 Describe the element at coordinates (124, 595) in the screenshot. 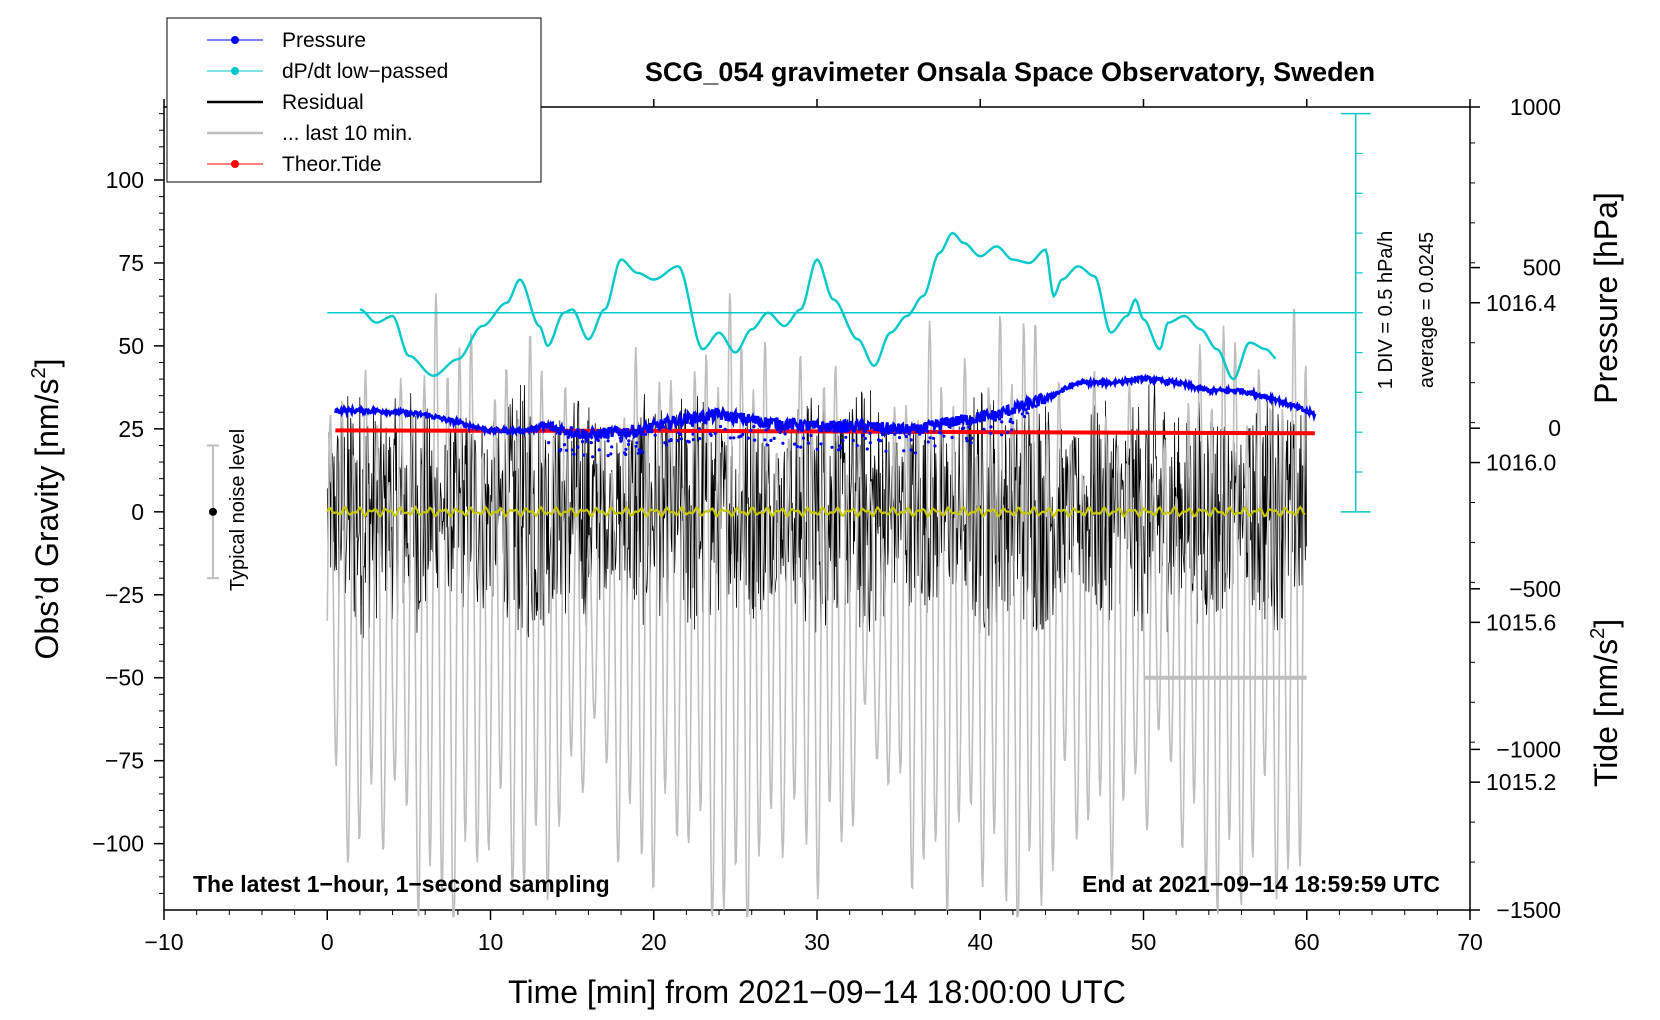

I see `y-tick-label: −25` at that location.